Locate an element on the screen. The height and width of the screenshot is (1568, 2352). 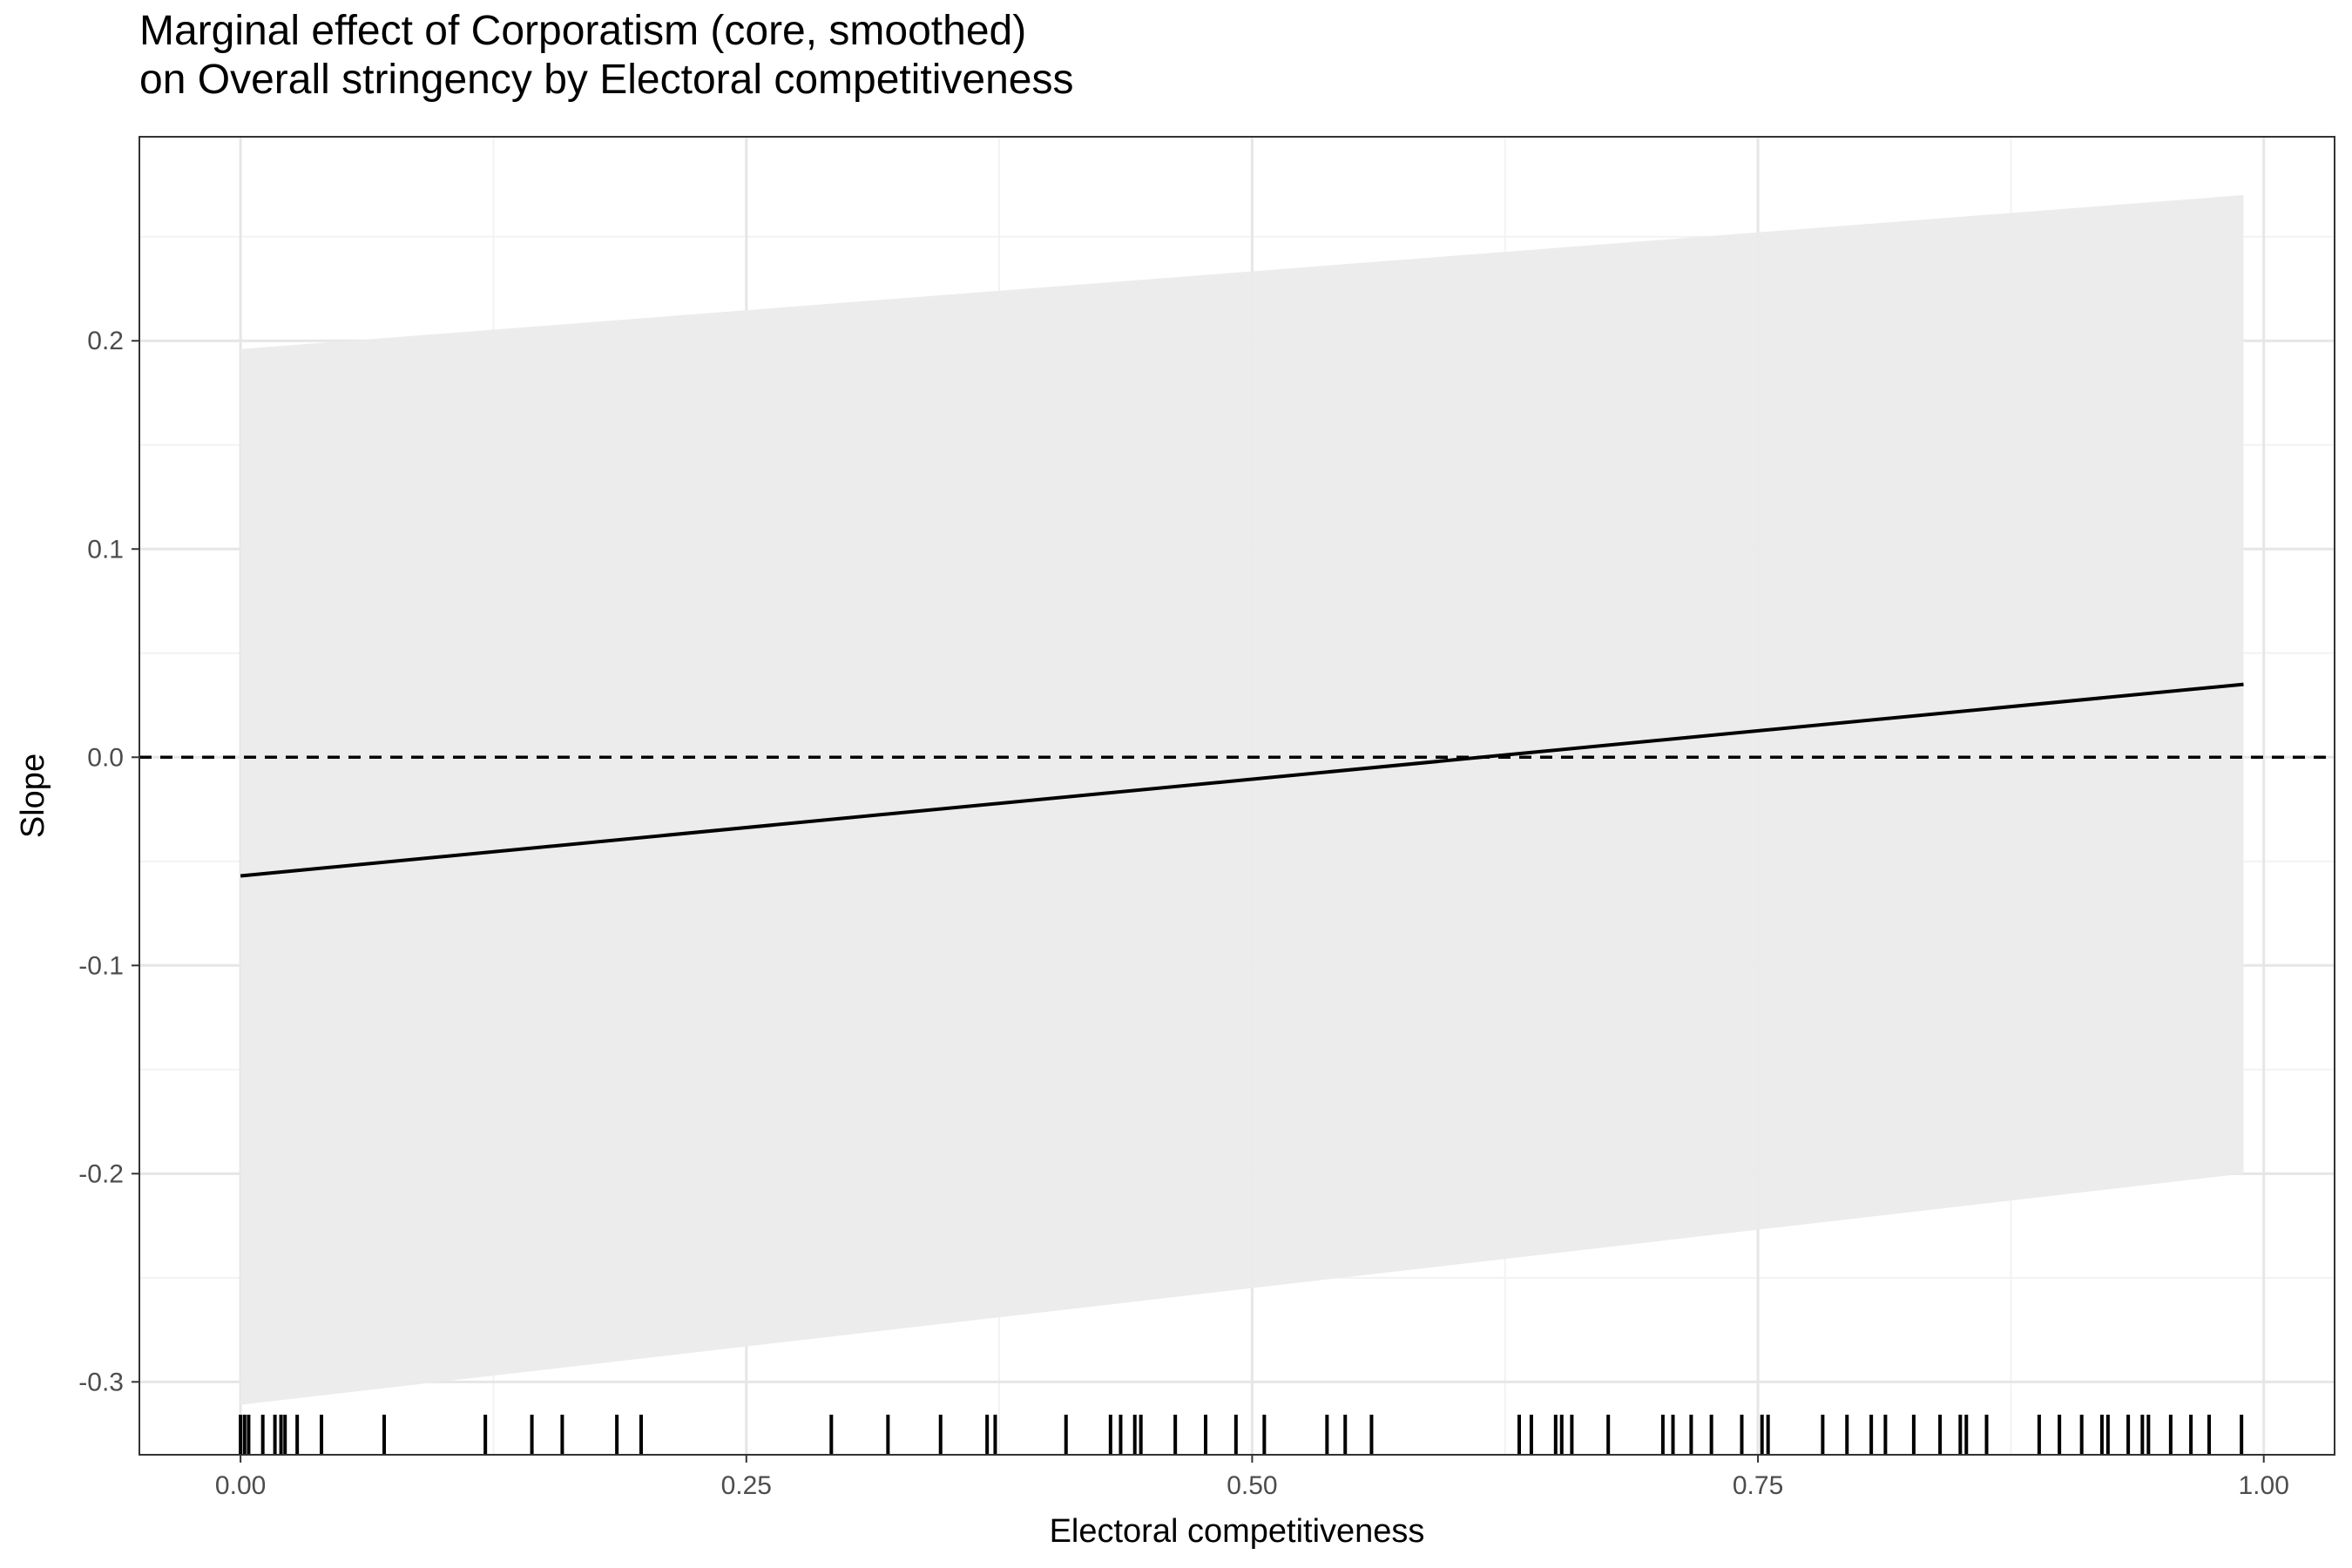
x-tick-label: 0.25 is located at coordinates (746, 1486).